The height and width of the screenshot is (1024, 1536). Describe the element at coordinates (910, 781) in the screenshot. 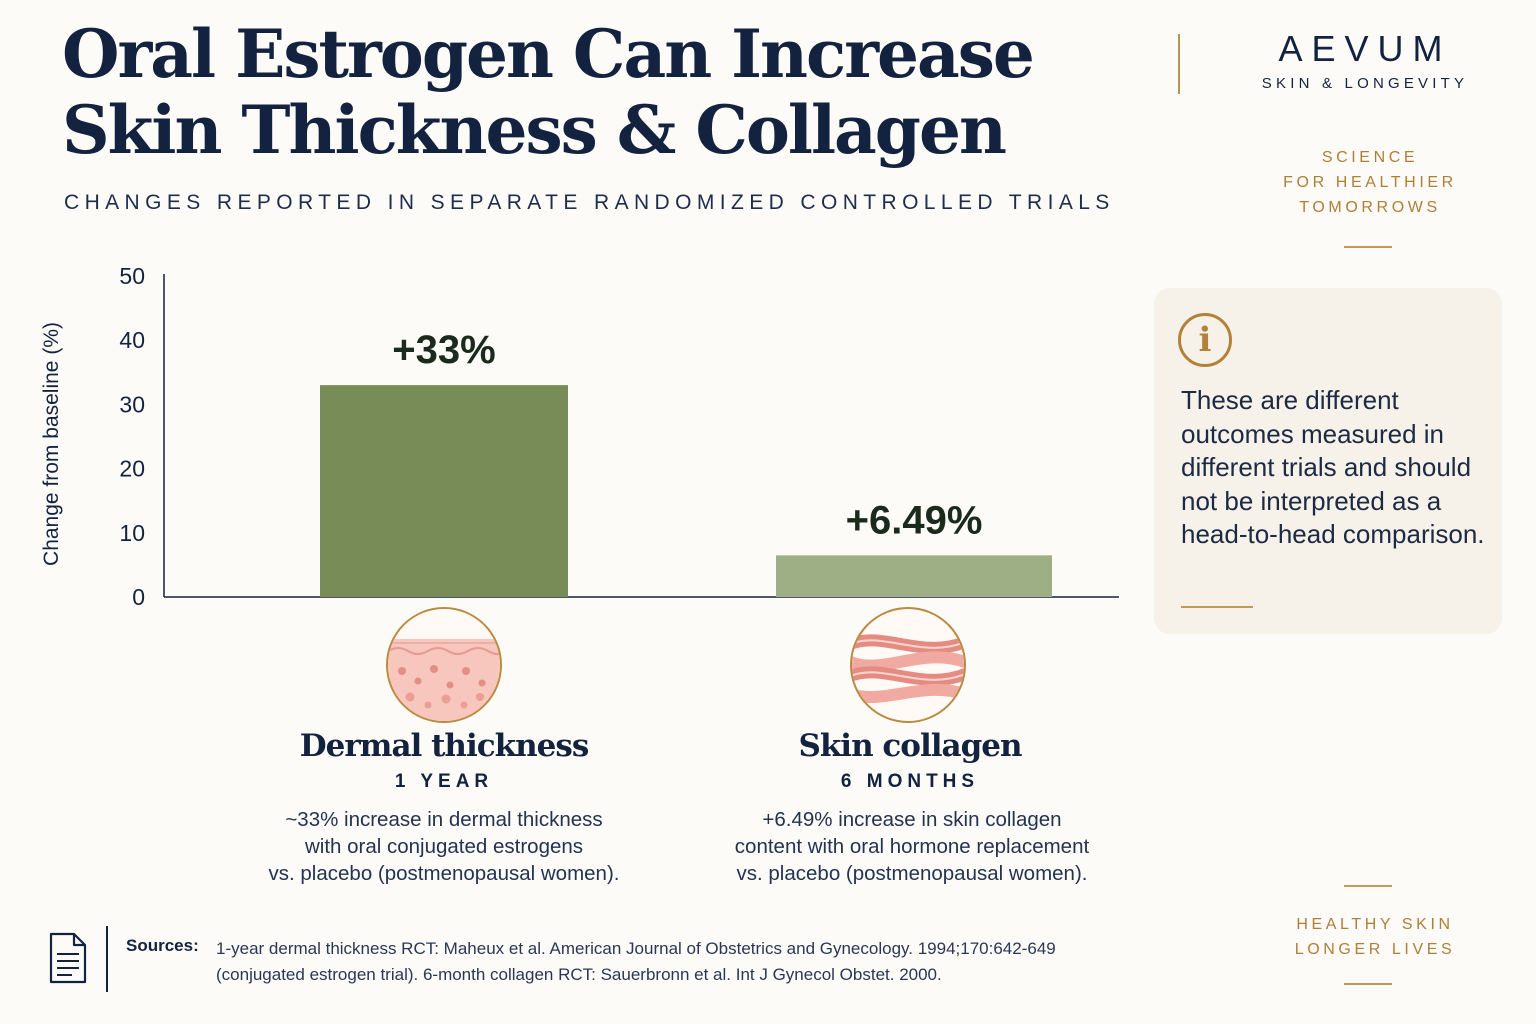

I see `category-duration-collagen: 6 MONTHS` at that location.